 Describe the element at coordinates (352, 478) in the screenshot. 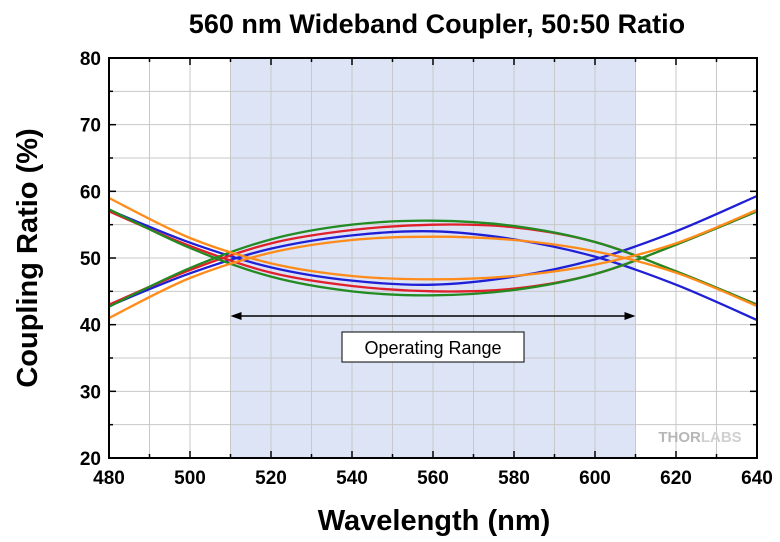

I see `x-tick-label: 540` at that location.